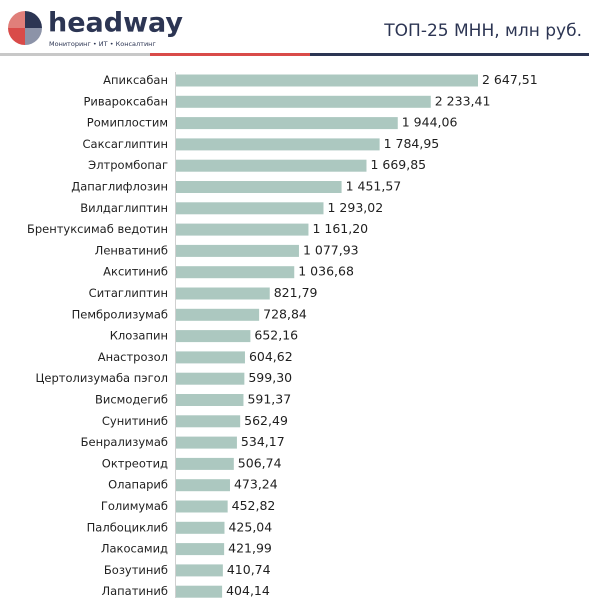 This screenshot has width=589, height=600. What do you see at coordinates (256, 484) in the screenshot?
I see `value-label: 473,24` at bounding box center [256, 484].